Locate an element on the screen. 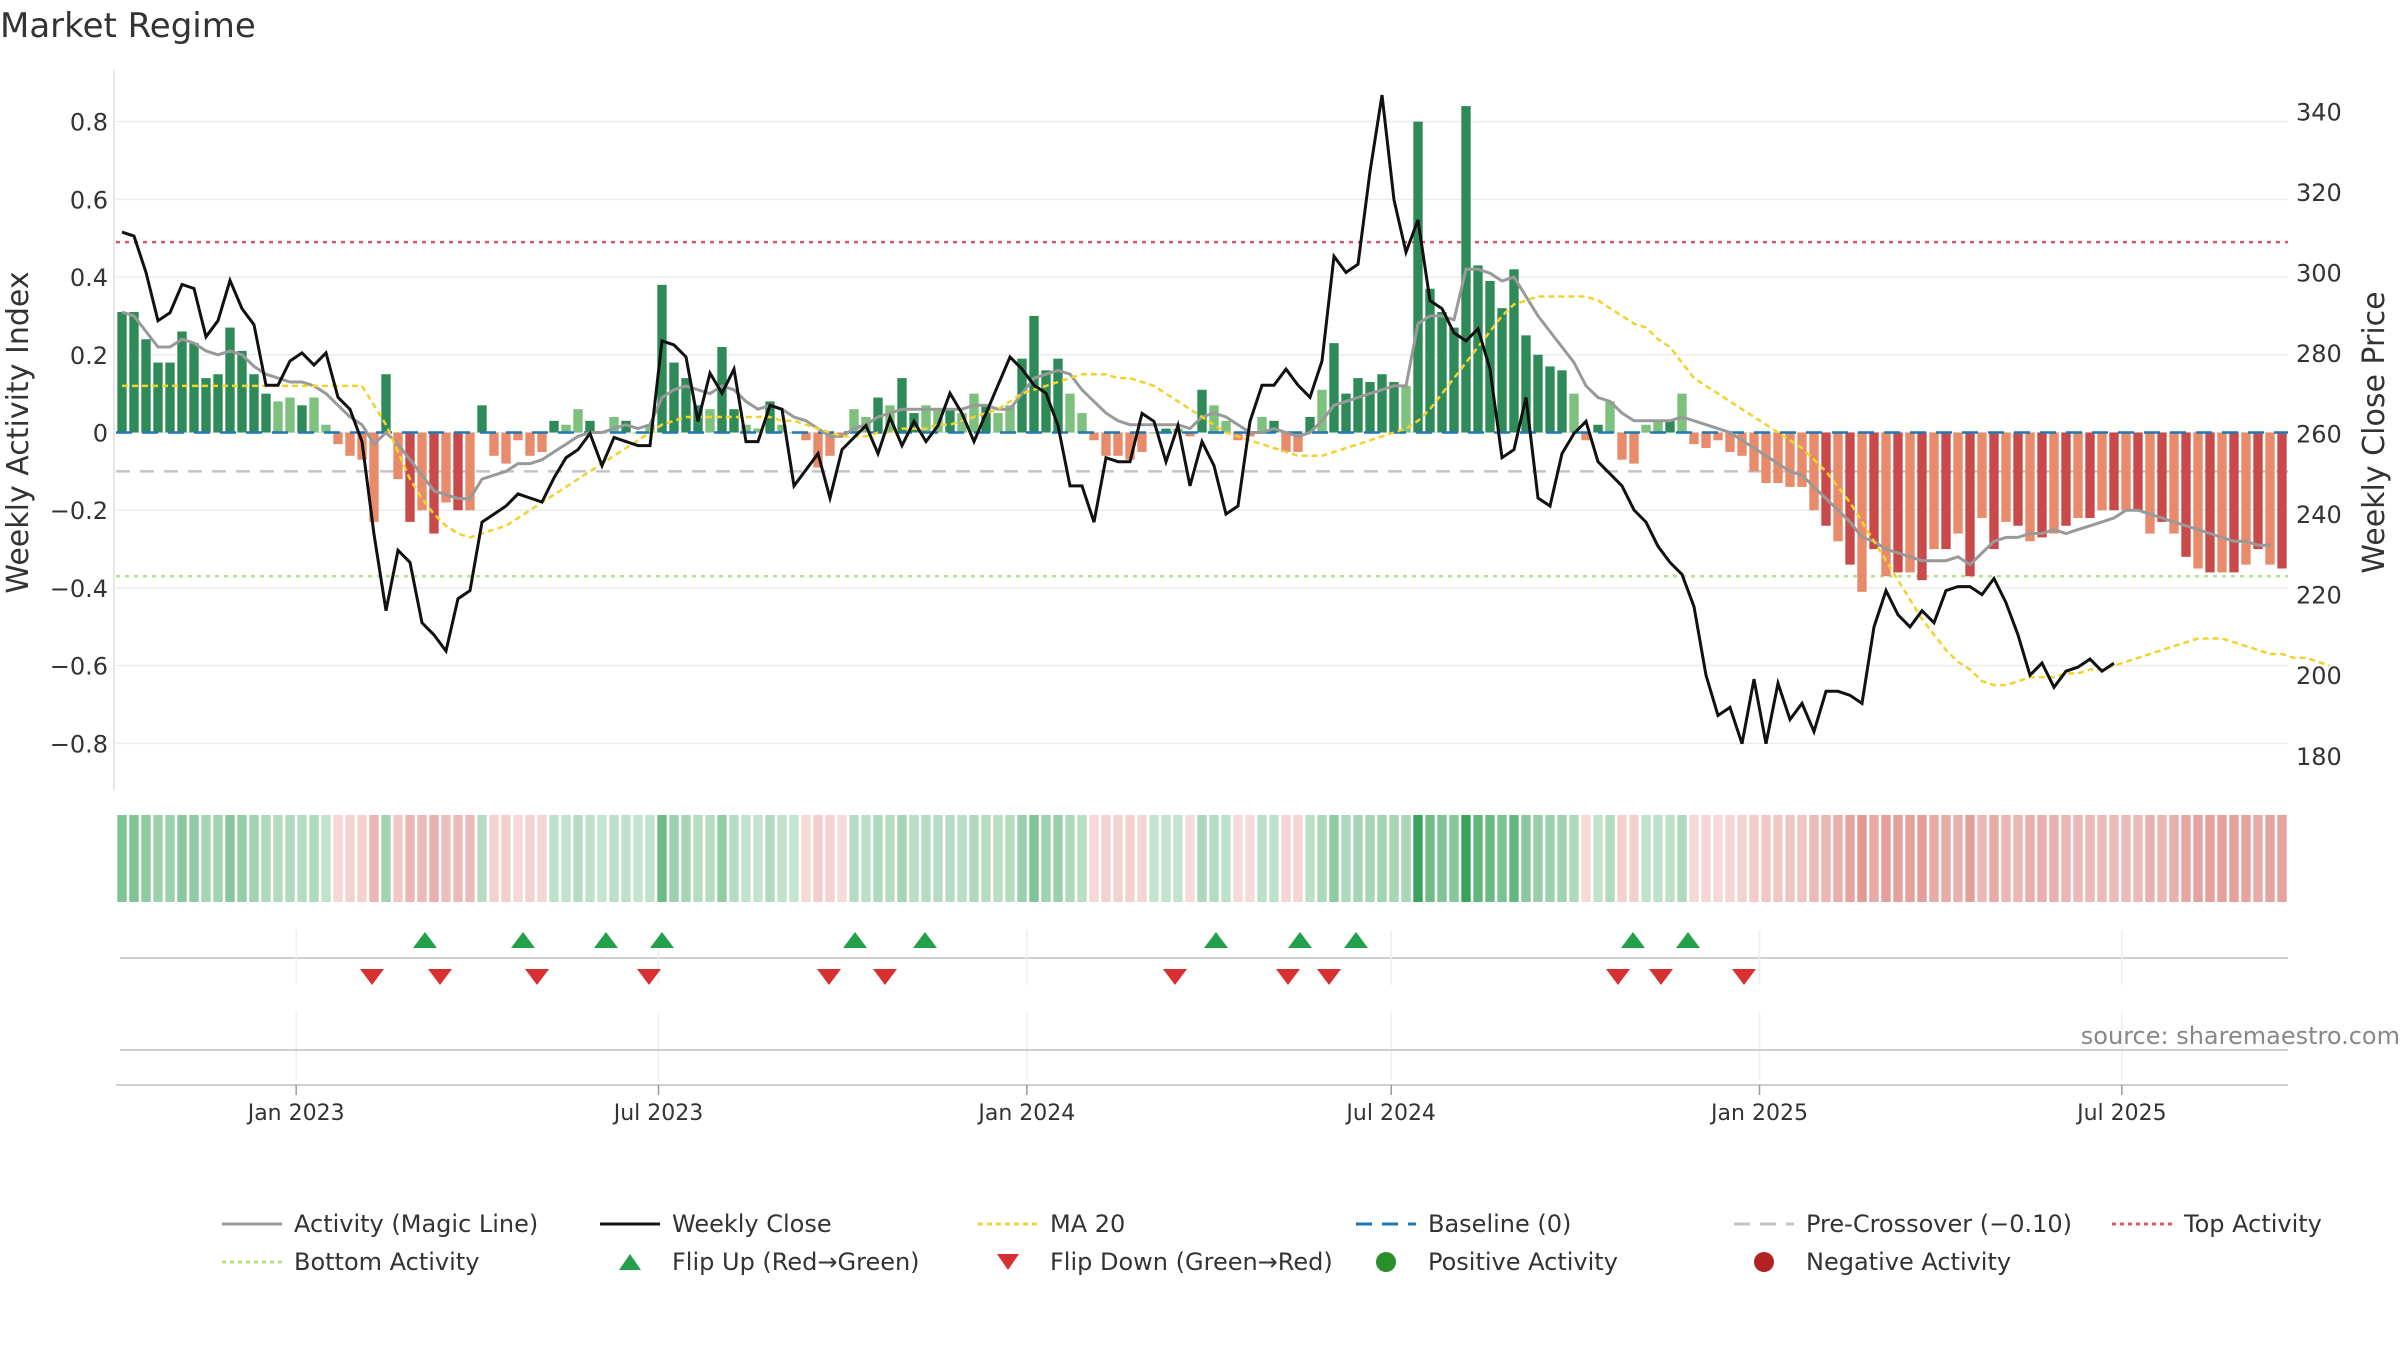  dotted-yellow-line-icon is located at coordinates (1008, 1224).